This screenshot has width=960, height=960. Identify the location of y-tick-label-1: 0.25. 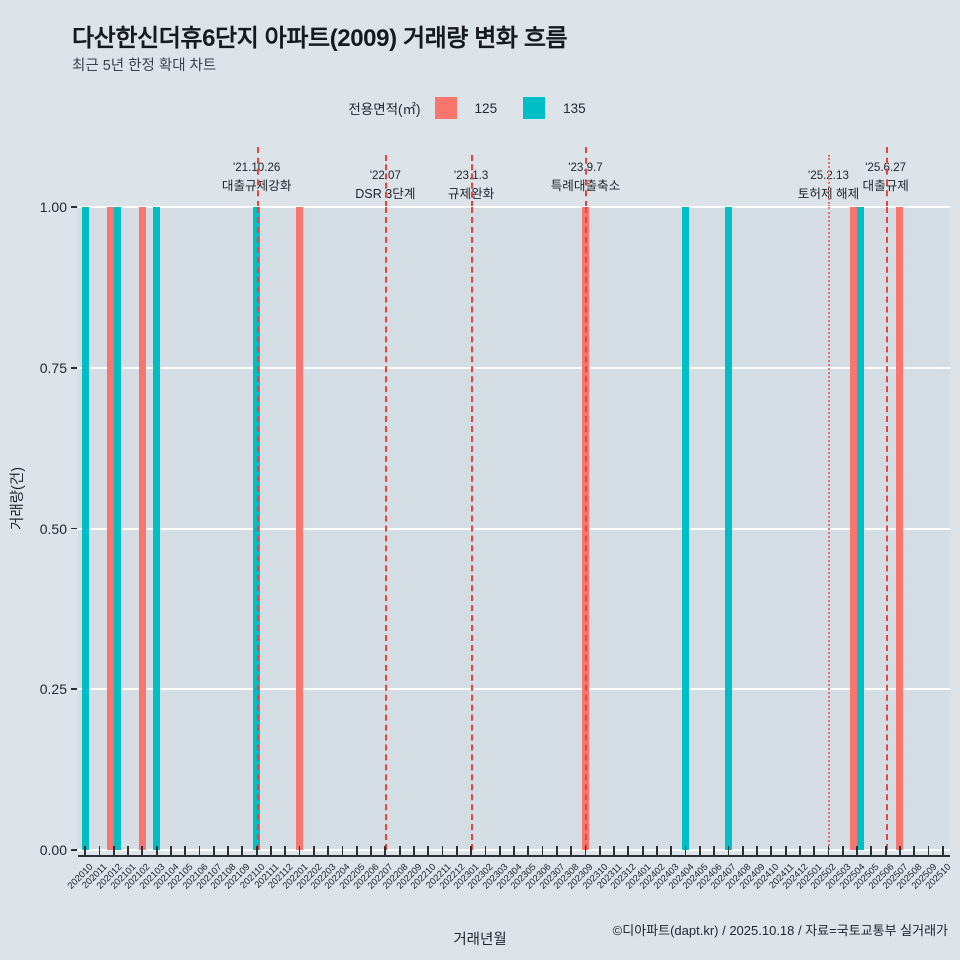
(53, 689).